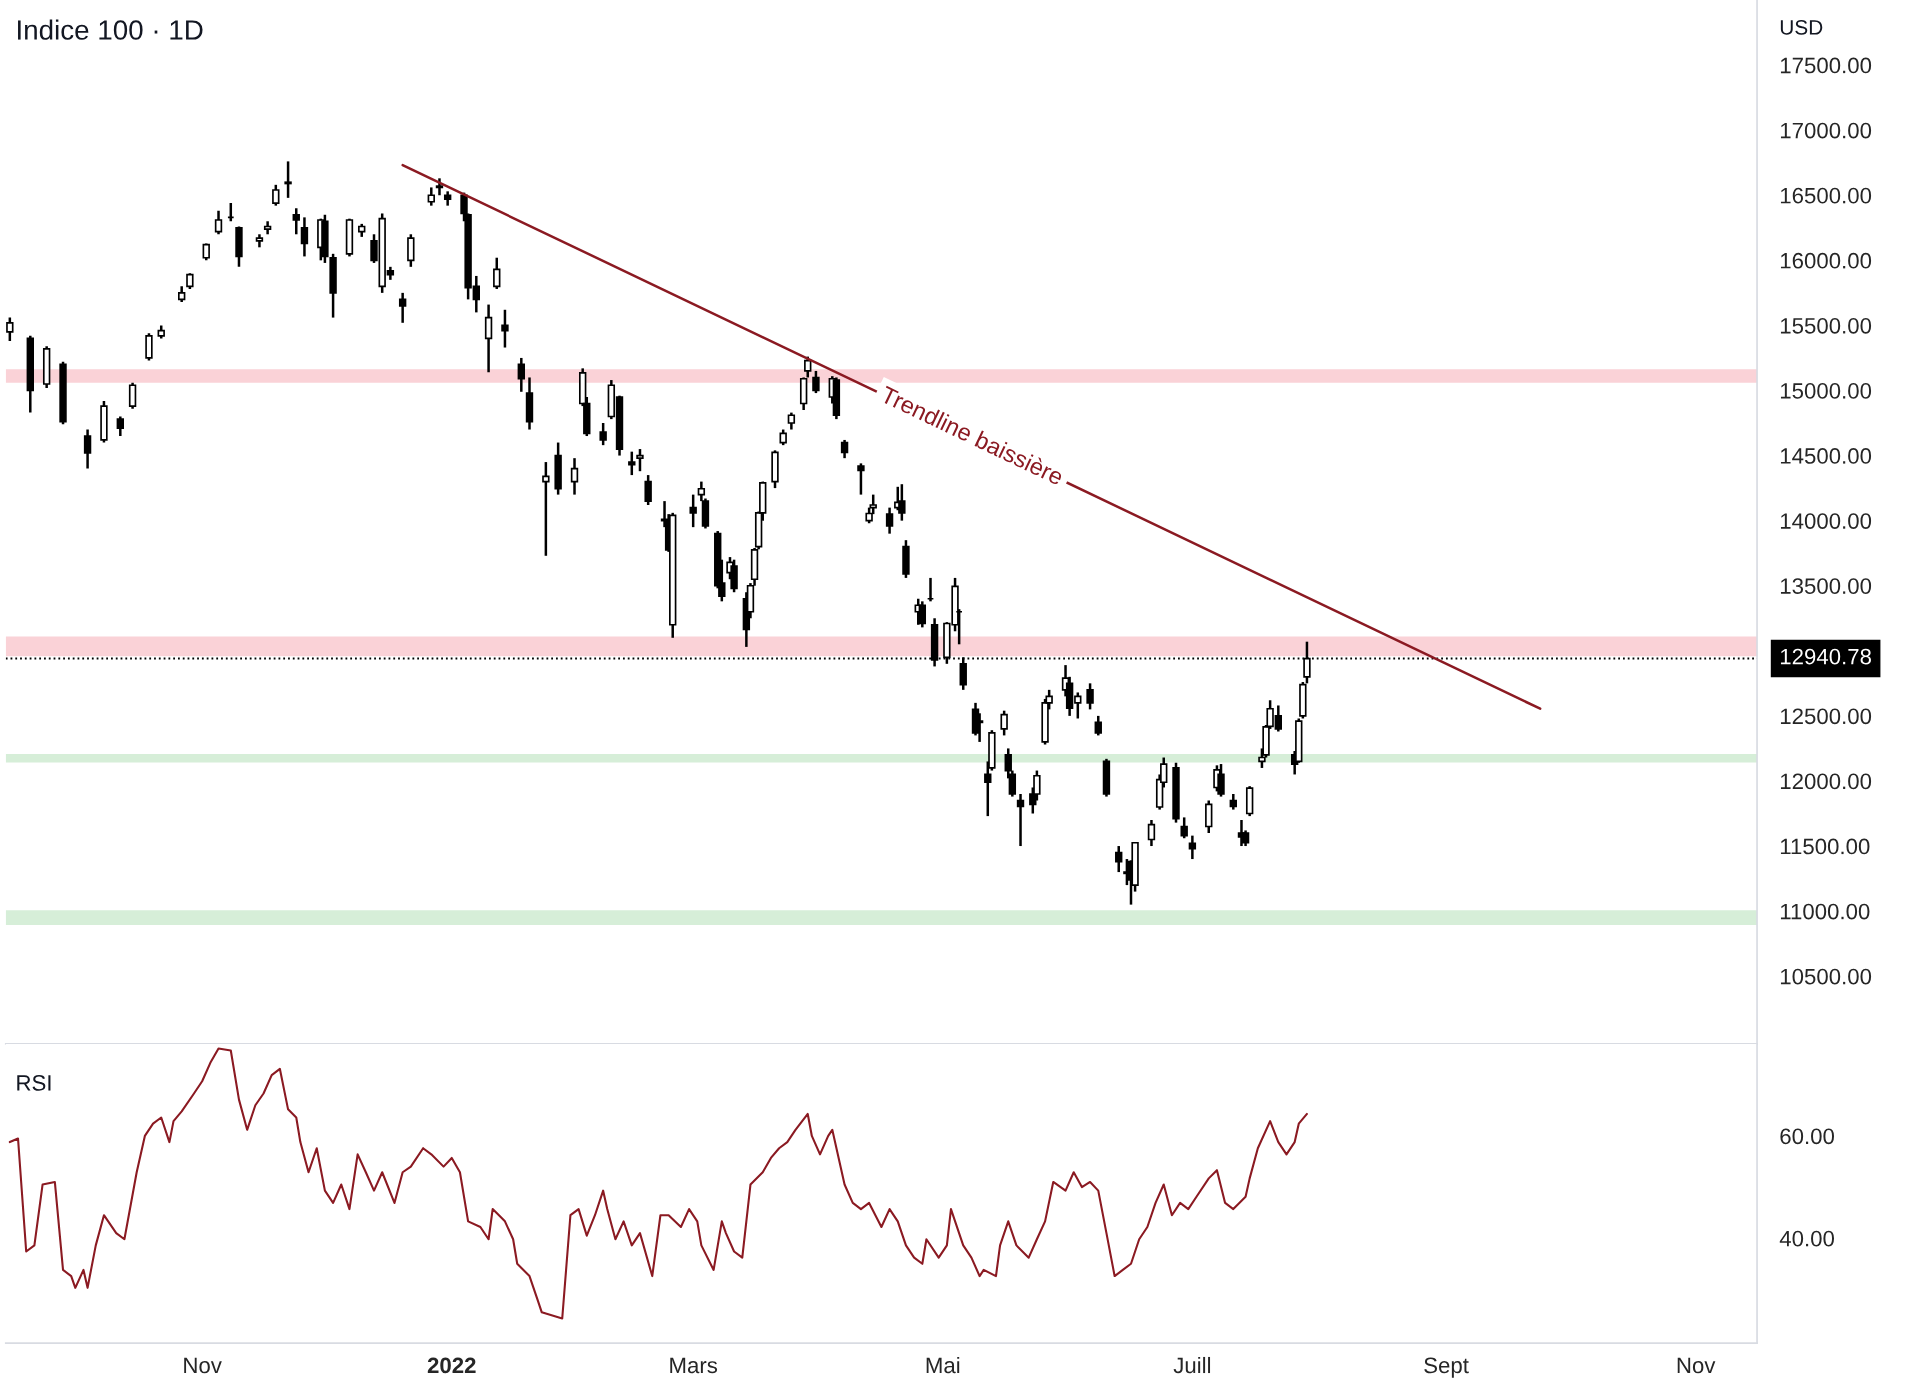  What do you see at coordinates (1801, 27) in the screenshot?
I see `text: USD` at bounding box center [1801, 27].